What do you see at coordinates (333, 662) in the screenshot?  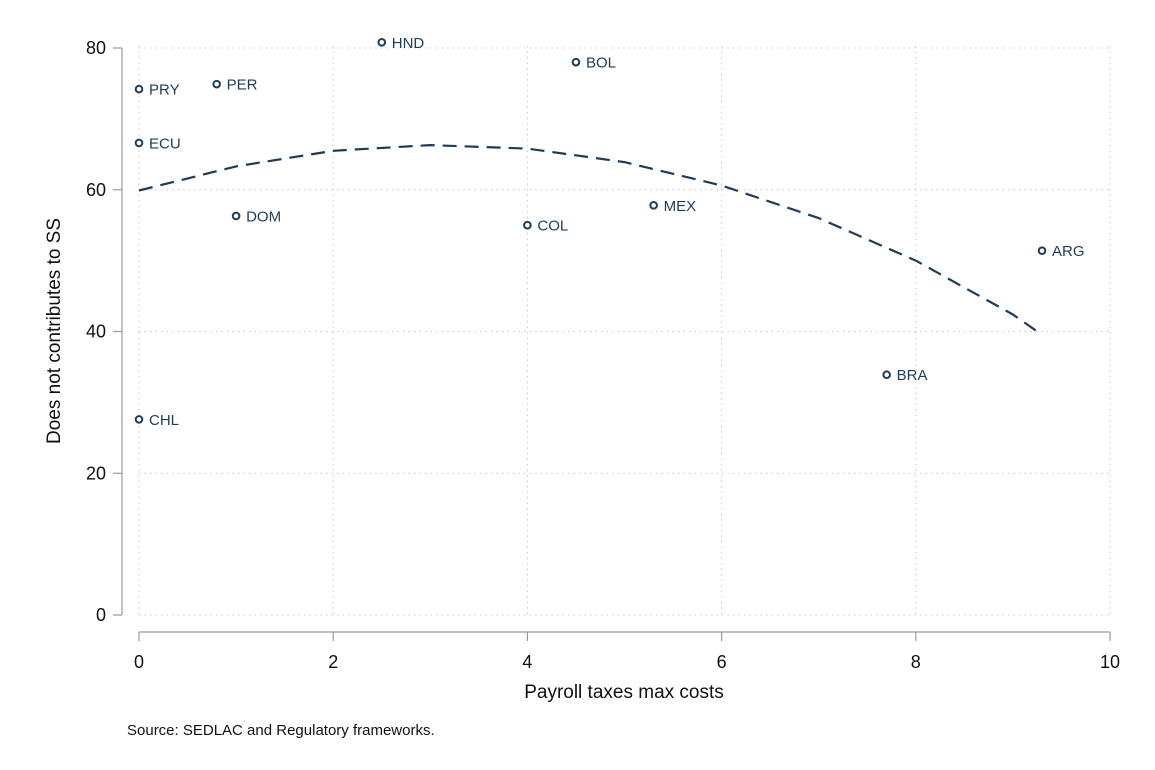 I see `x-tick-label: 2` at bounding box center [333, 662].